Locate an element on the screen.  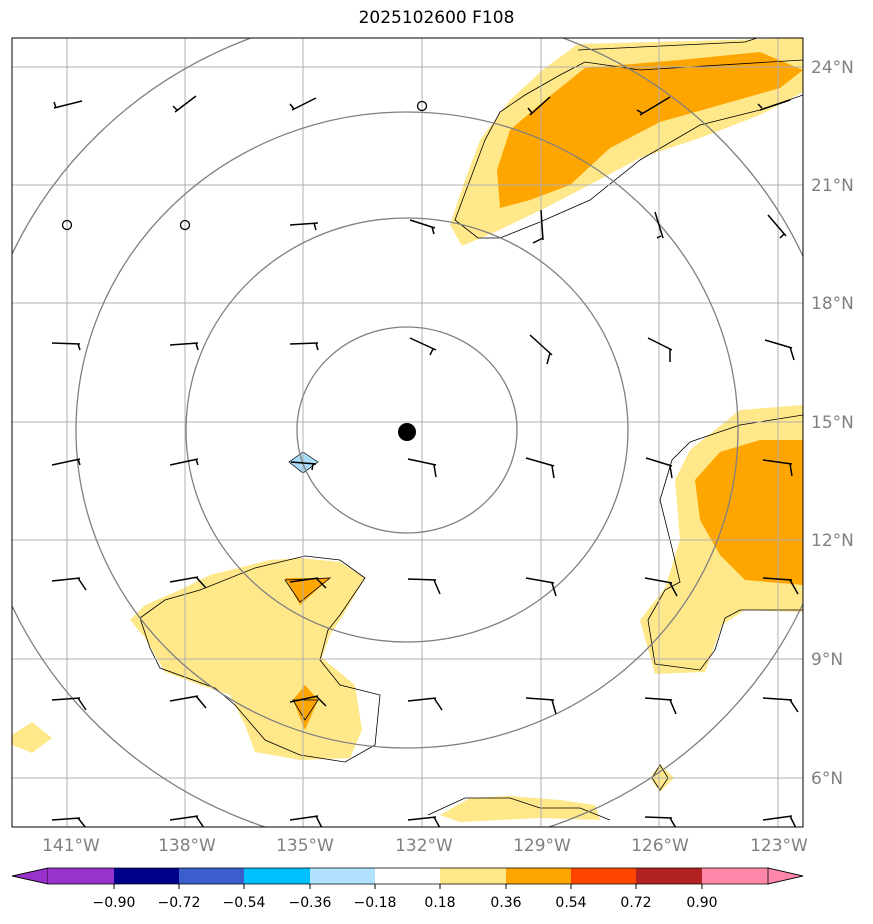
lat-tick-label: 9°N is located at coordinates (827, 660).